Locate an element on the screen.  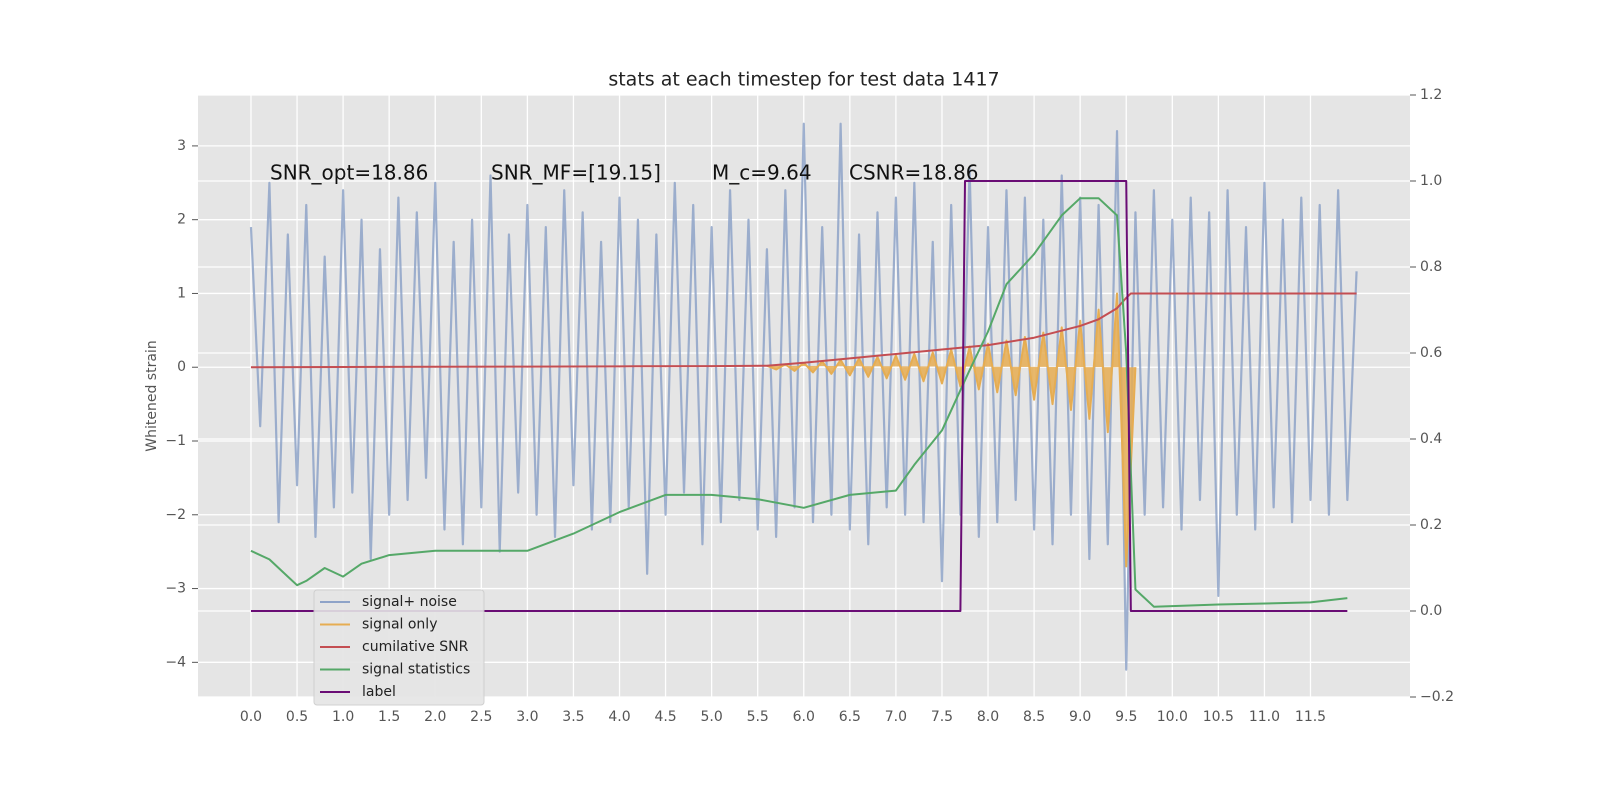
x-tick-label: 0.0 is located at coordinates (251, 717).